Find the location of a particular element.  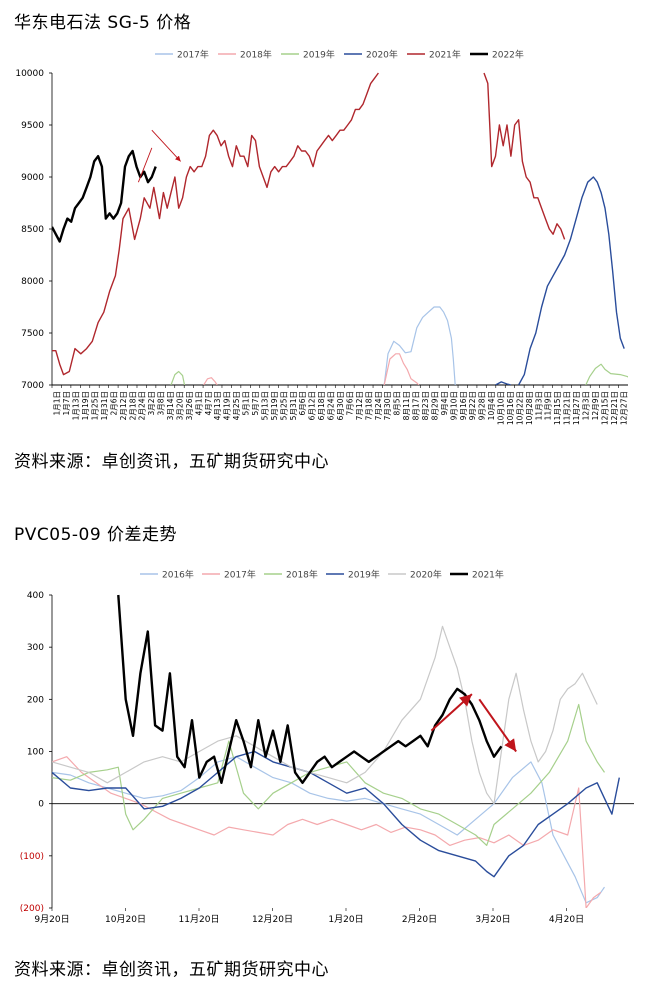

x-tick-label: 11月27日 is located at coordinates (576, 408).